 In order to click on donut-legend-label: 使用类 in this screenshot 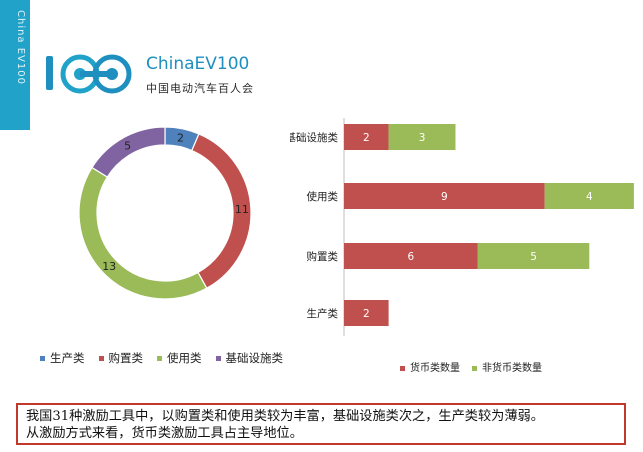, I will do `click(184, 358)`.